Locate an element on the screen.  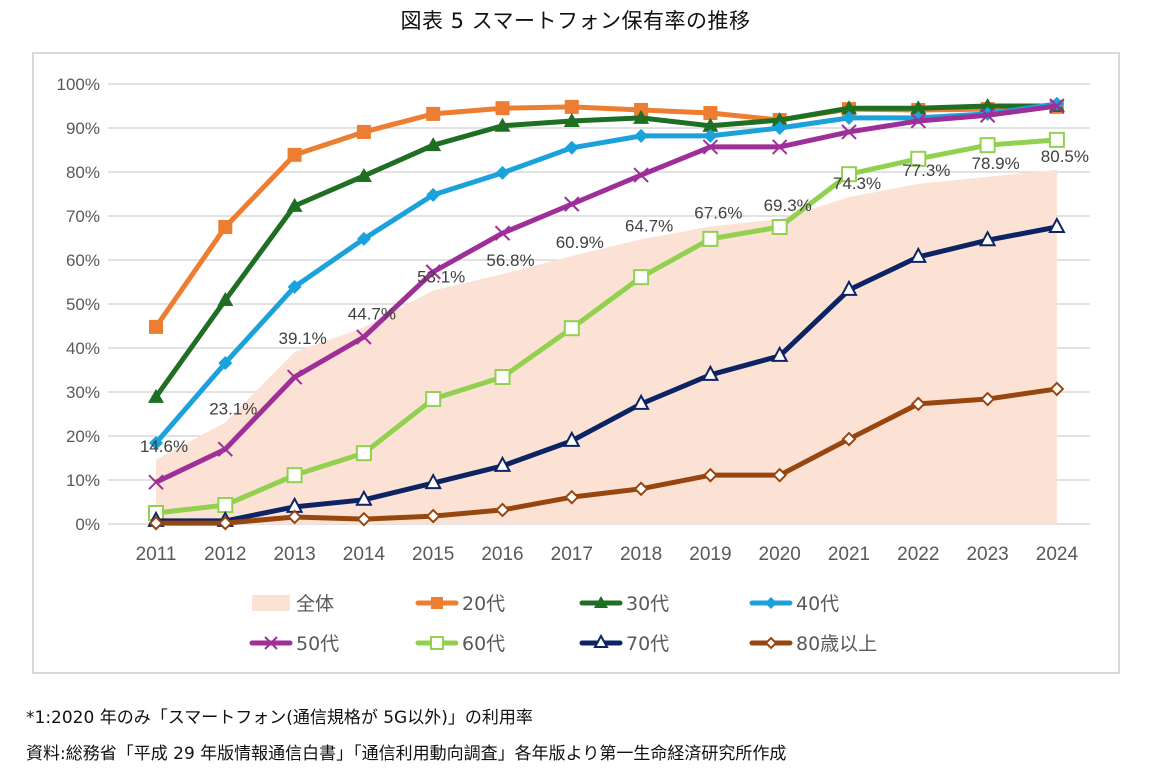
y-tick-label: 70% is located at coordinates (83, 216).